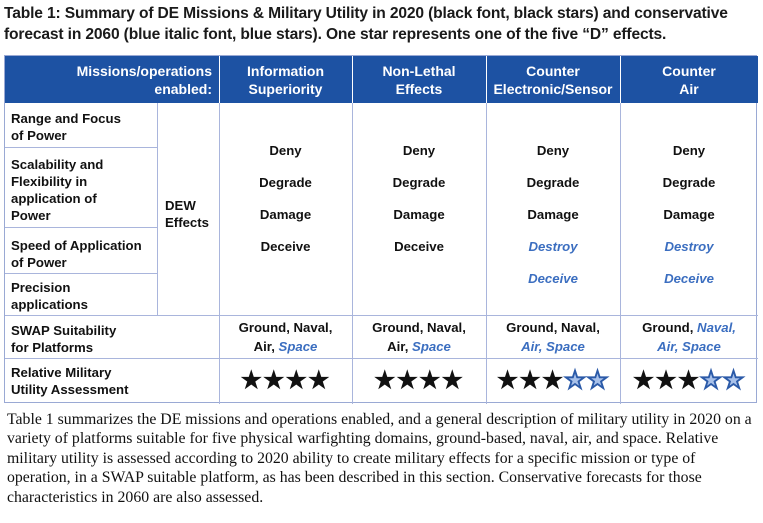  What do you see at coordinates (49, 181) in the screenshot?
I see `row-label-line: Flexibility in` at bounding box center [49, 181].